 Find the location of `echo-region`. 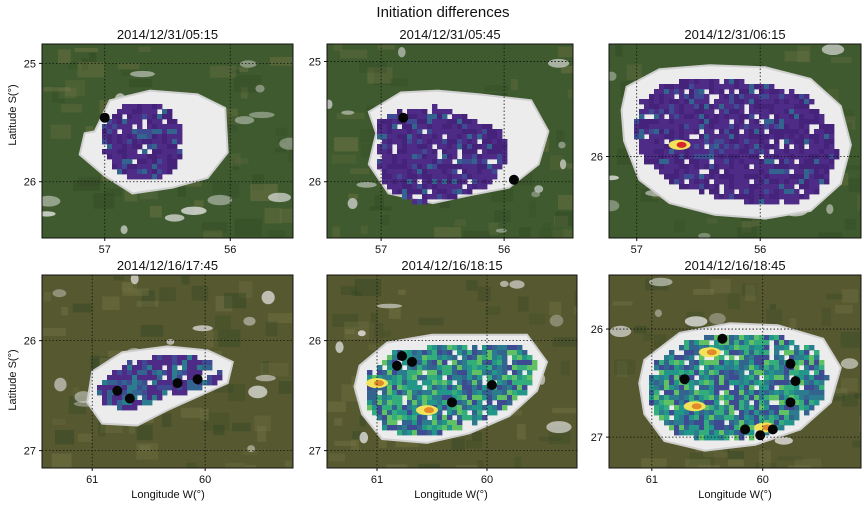

echo-region is located at coordinates (737, 142).